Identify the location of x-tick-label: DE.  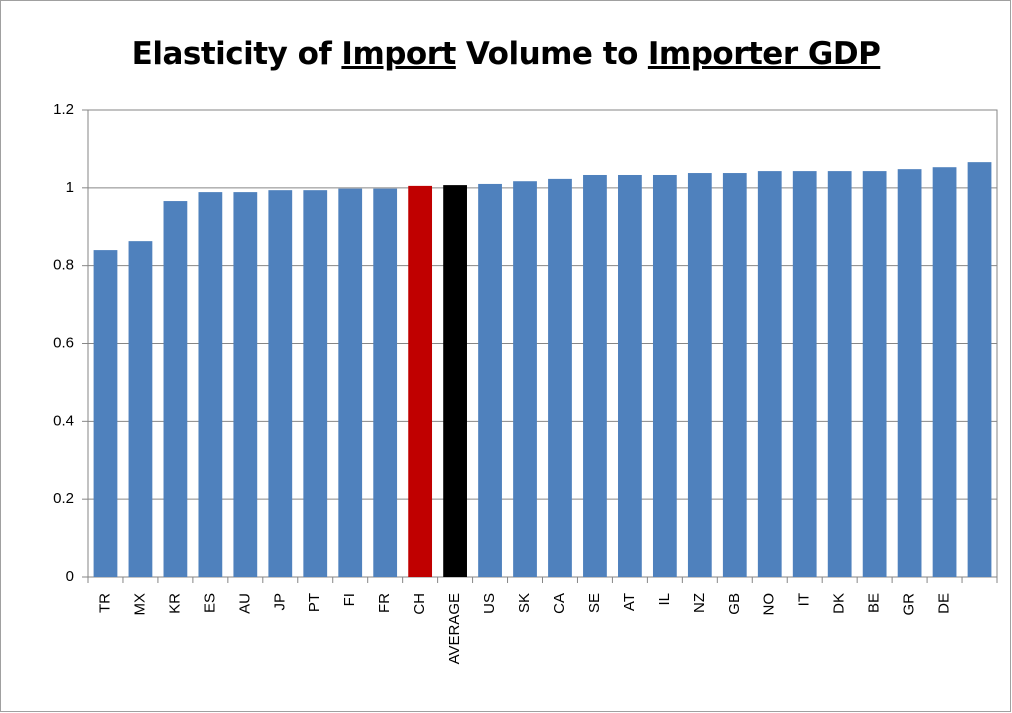
(944, 603).